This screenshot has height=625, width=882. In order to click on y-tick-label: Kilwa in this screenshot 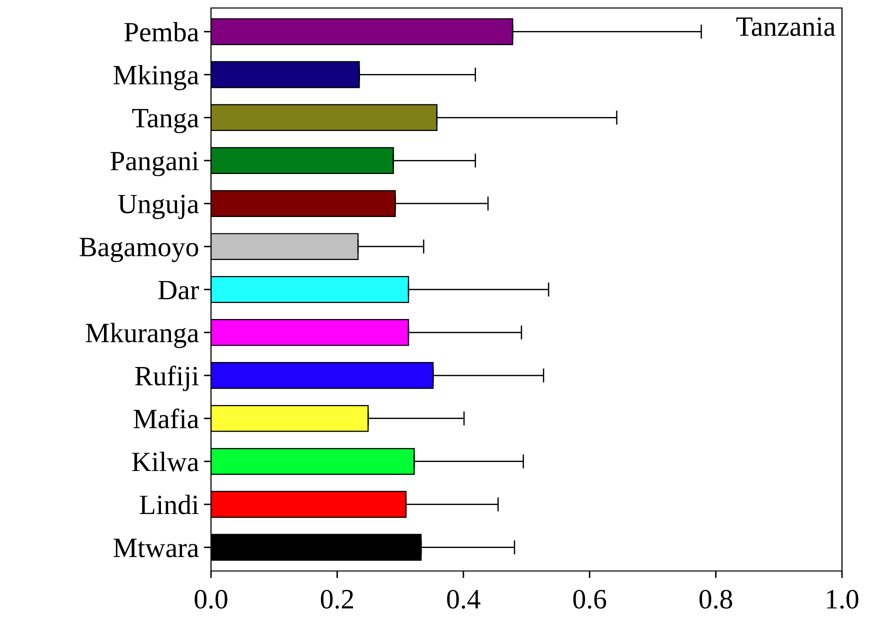, I will do `click(165, 462)`.